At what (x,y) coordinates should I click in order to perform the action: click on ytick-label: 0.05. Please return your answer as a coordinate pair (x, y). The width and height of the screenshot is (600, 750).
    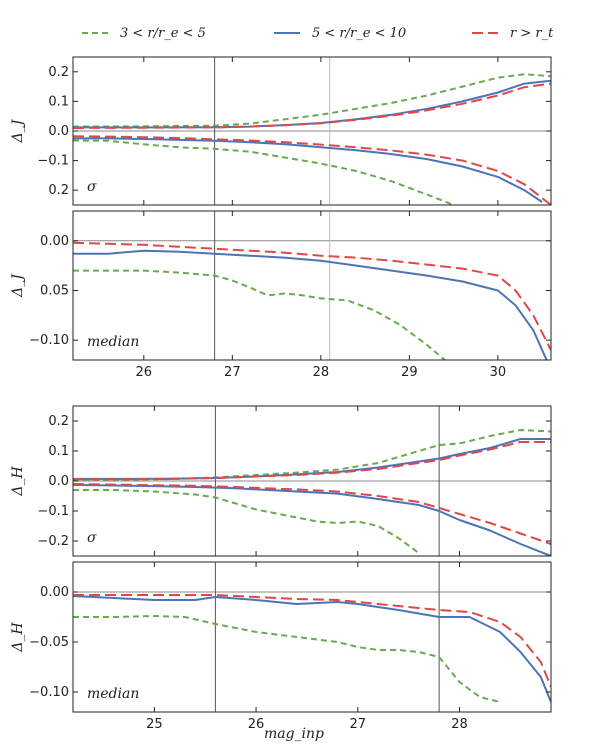
    Looking at the image, I should click on (54, 290).